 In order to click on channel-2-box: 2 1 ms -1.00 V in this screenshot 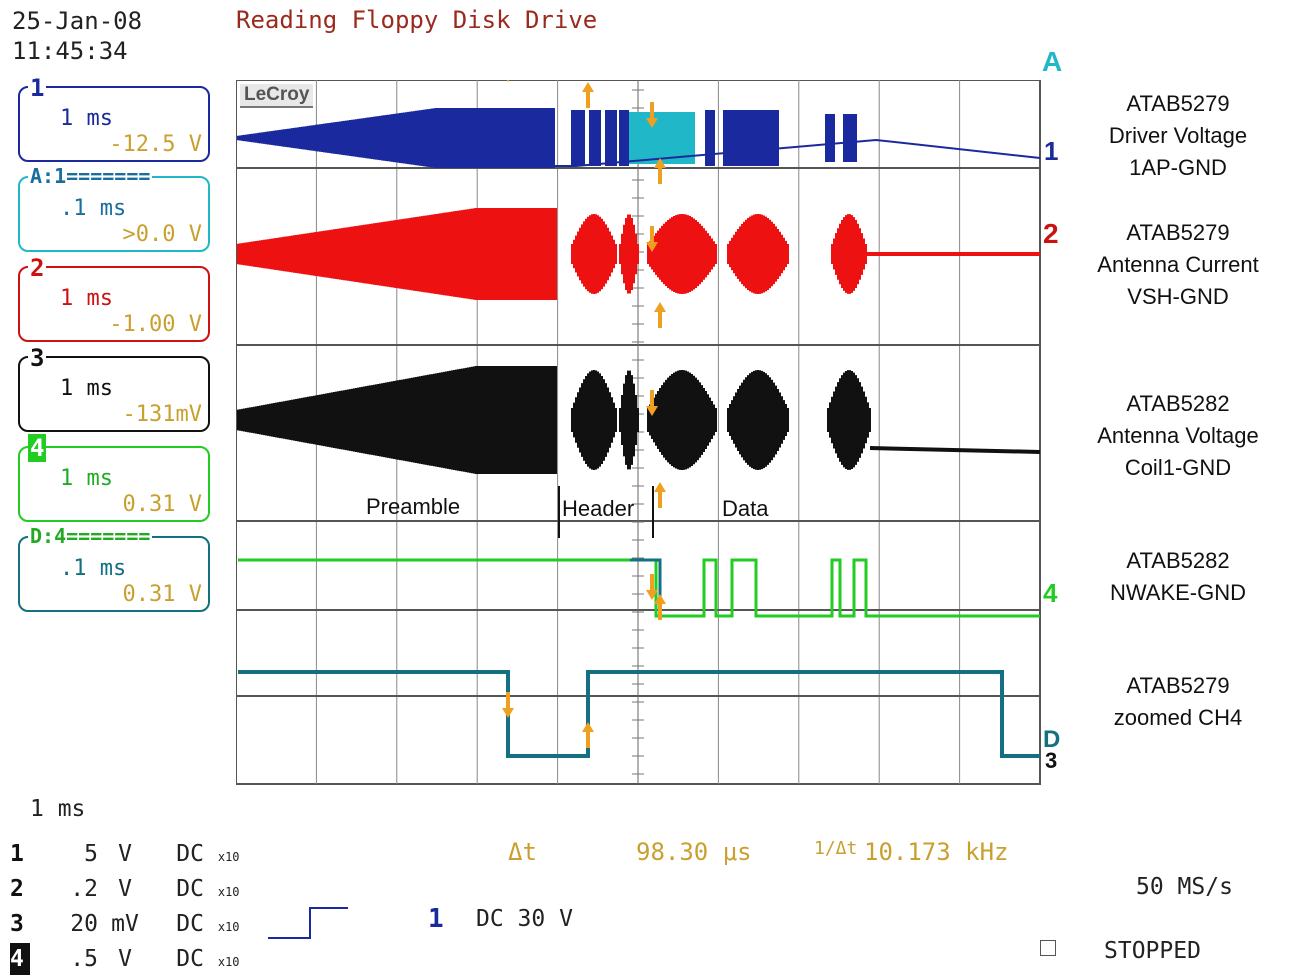, I will do `click(114, 298)`.